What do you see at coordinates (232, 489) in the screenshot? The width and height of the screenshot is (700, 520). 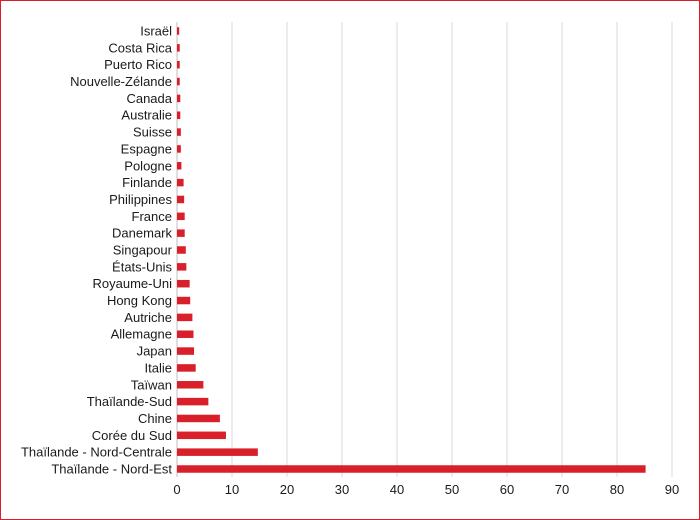 I see `x-tick-label: 10` at bounding box center [232, 489].